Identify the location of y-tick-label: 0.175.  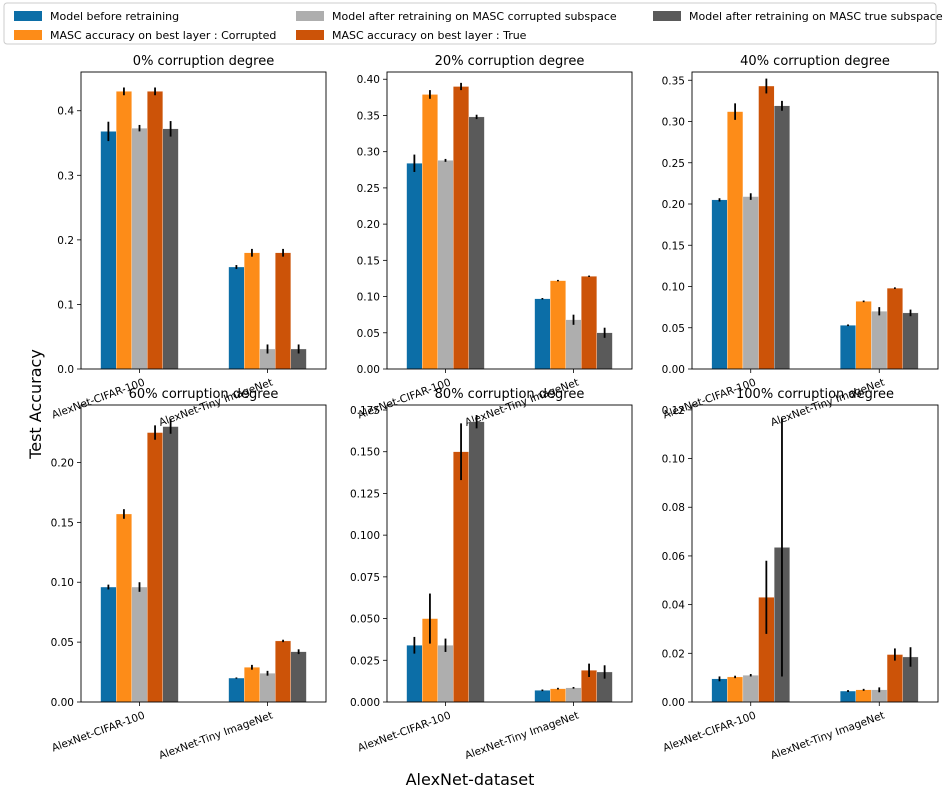
(365, 411).